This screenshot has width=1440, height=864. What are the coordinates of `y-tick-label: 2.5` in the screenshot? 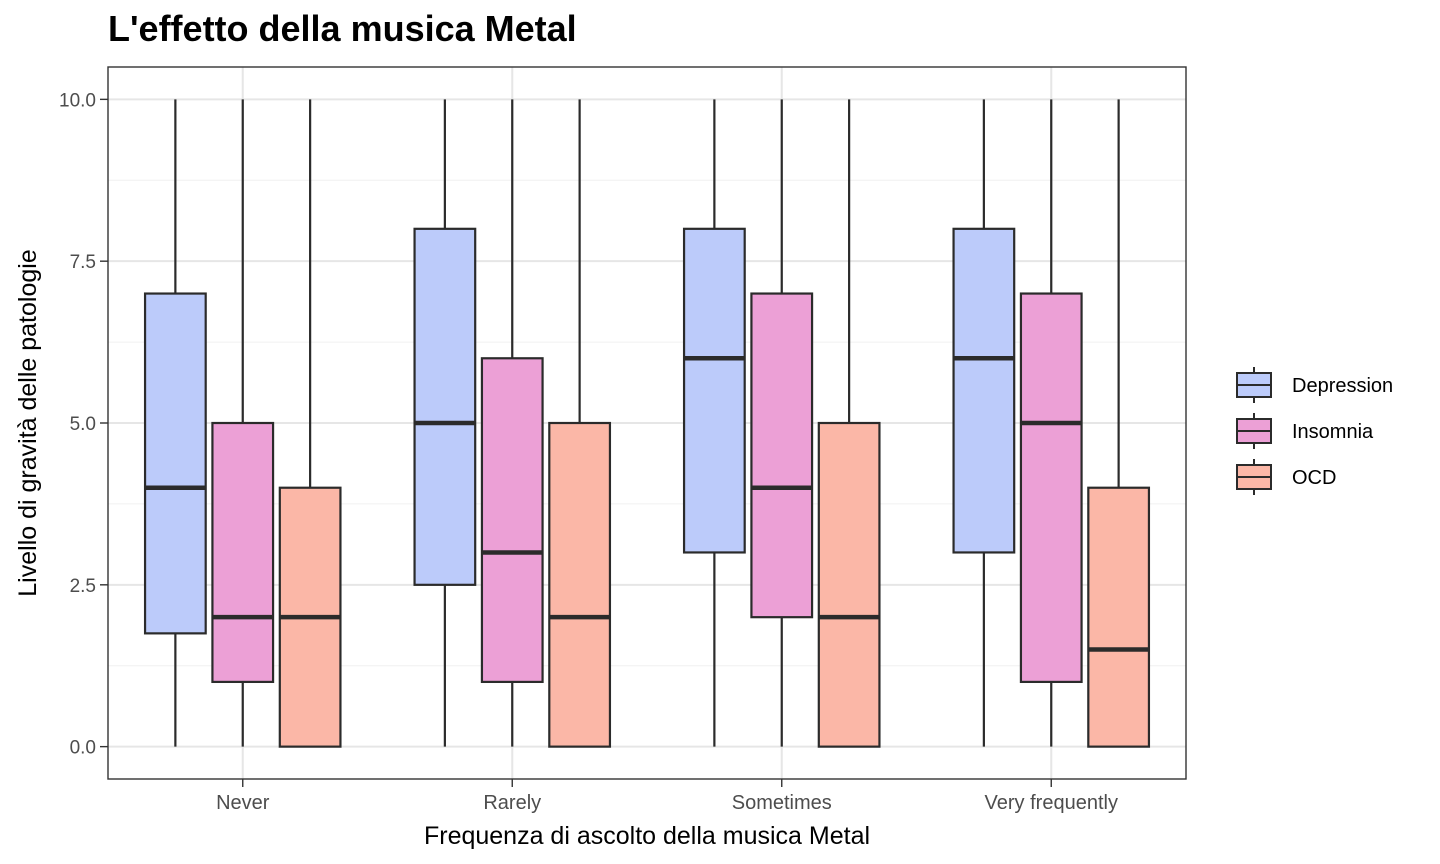 It's located at (83, 586).